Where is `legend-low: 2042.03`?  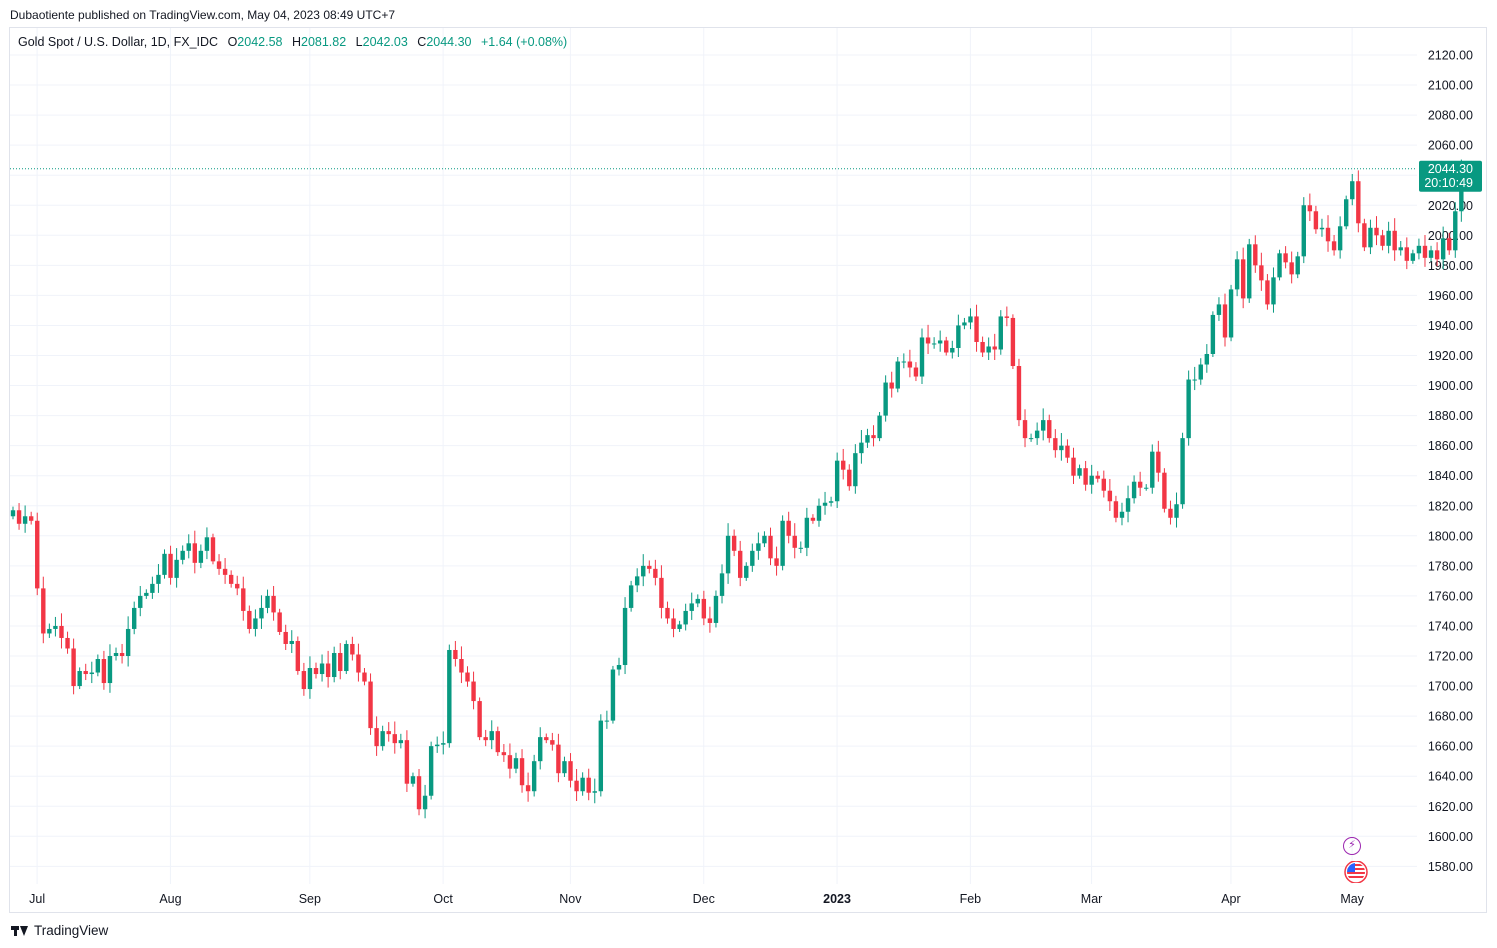 legend-low: 2042.03 is located at coordinates (385, 42).